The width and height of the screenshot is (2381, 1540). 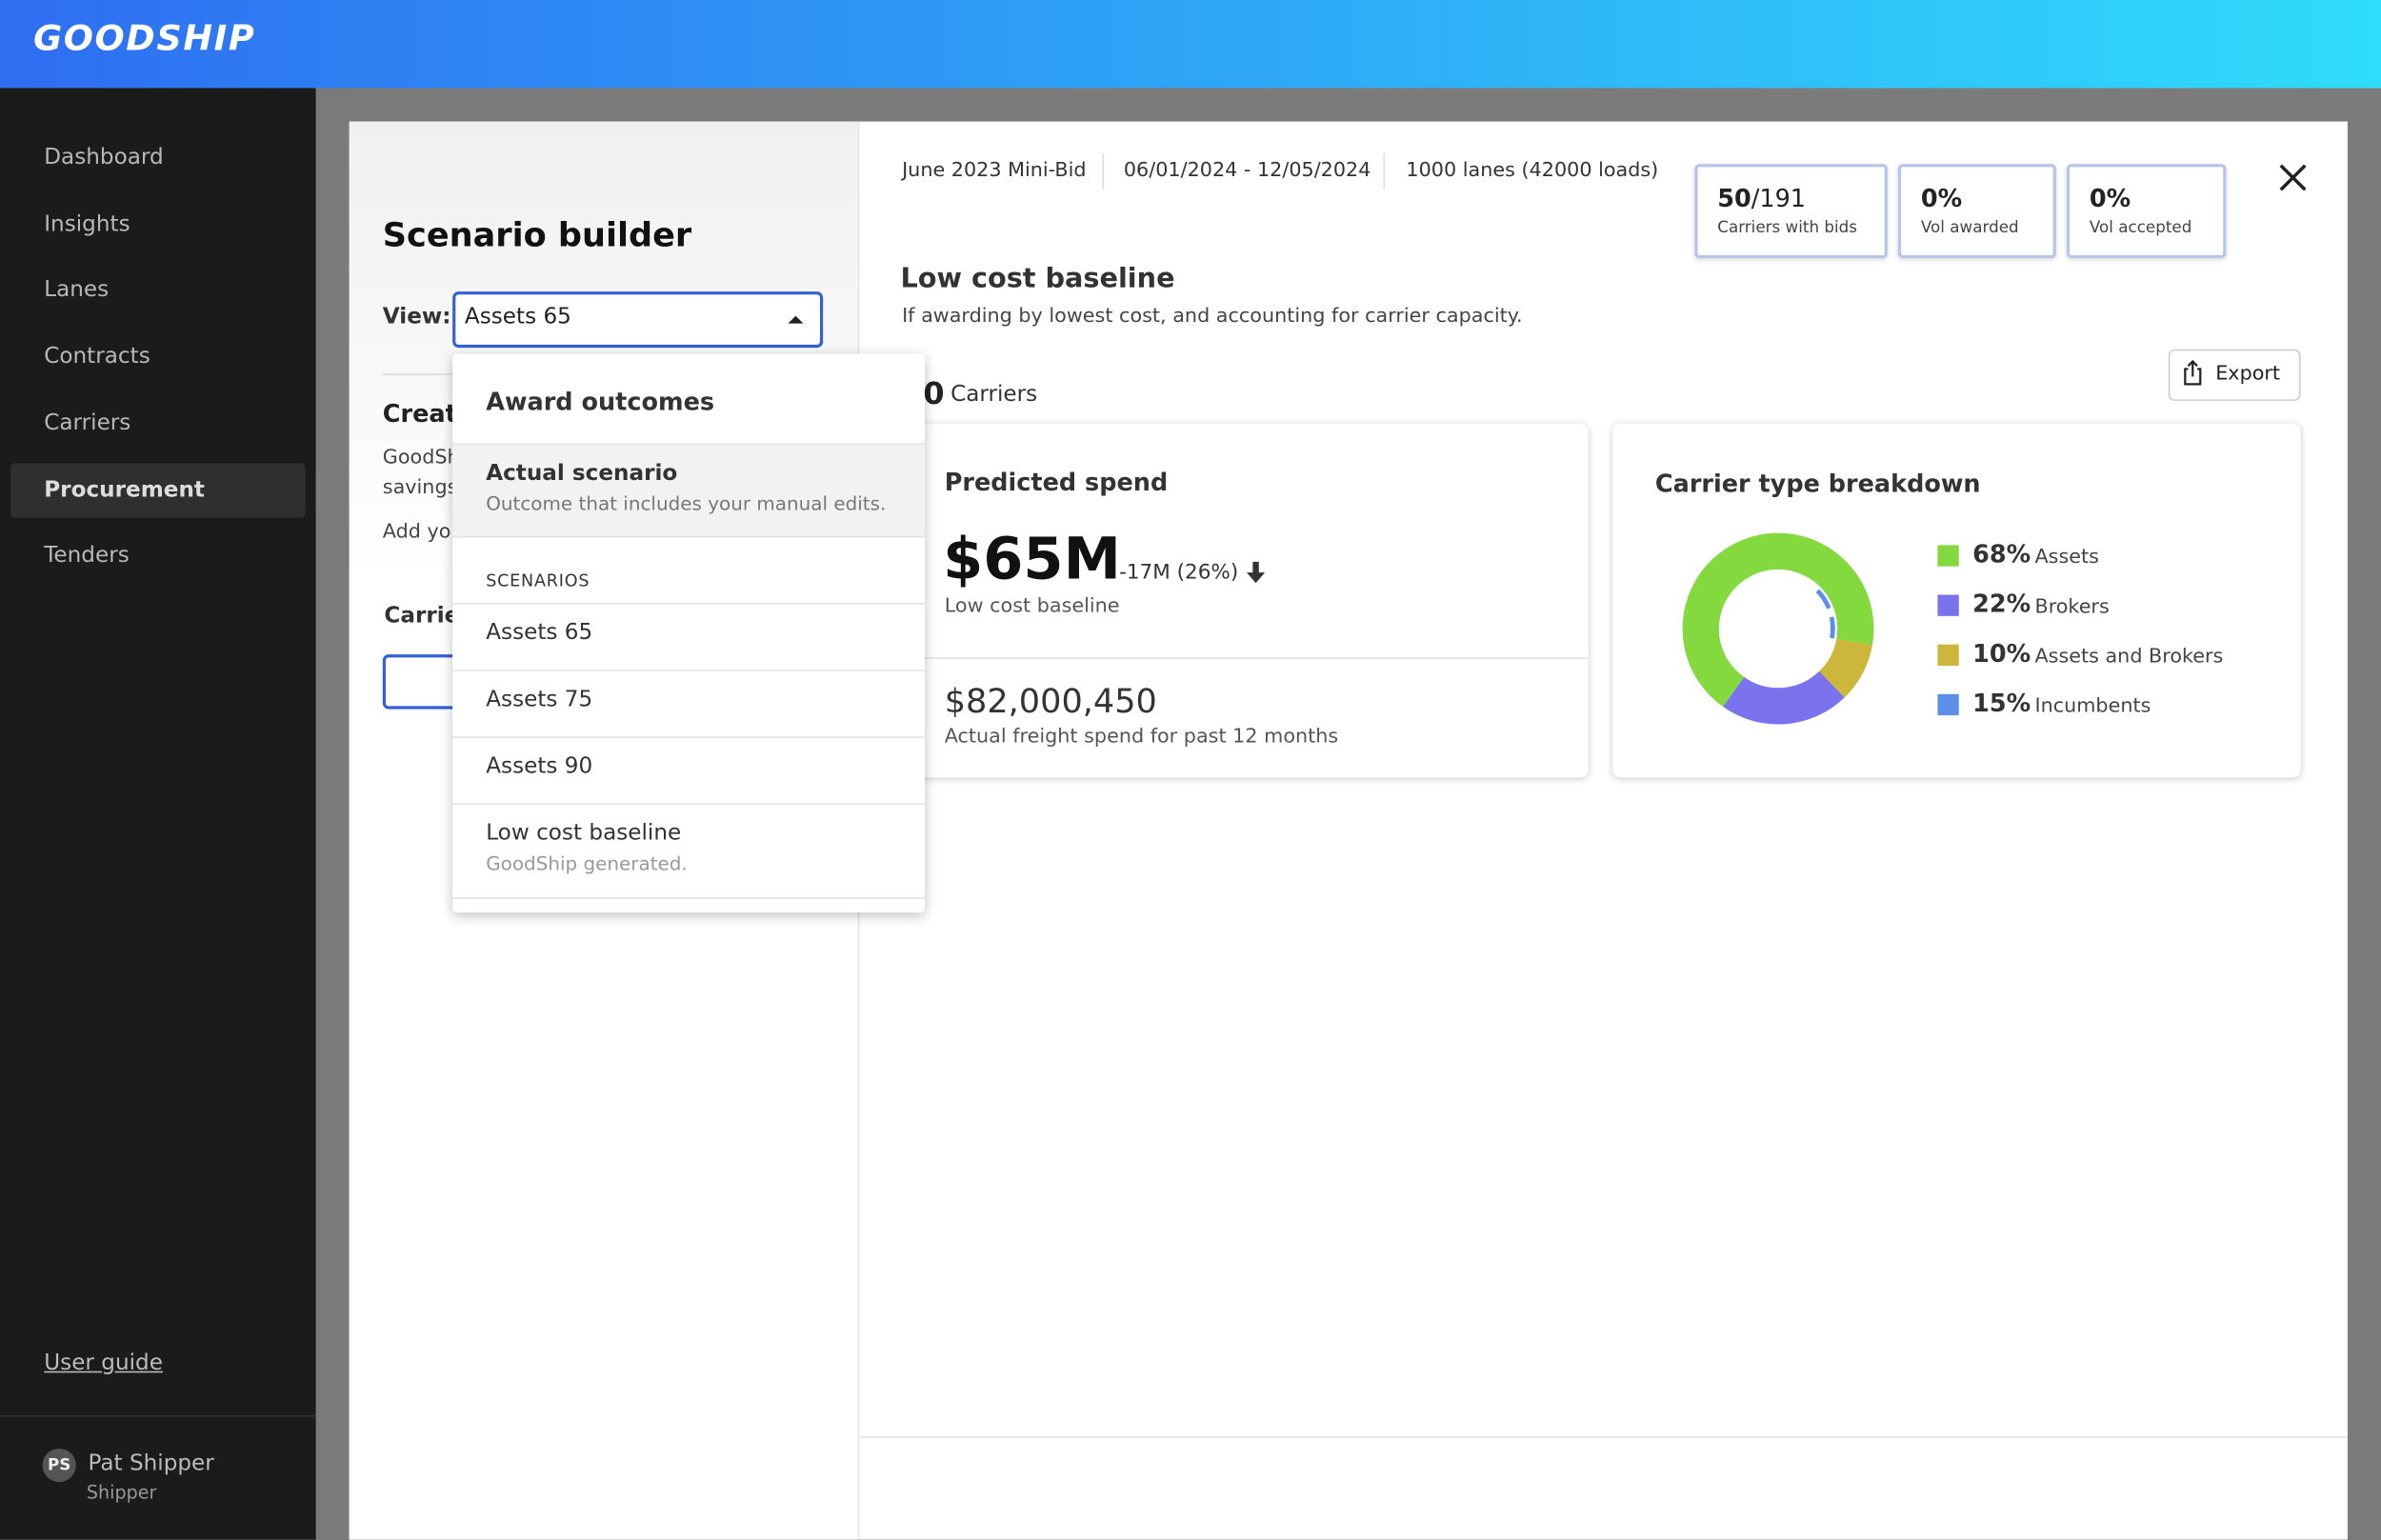 I want to click on text: Add you, so click(x=423, y=532).